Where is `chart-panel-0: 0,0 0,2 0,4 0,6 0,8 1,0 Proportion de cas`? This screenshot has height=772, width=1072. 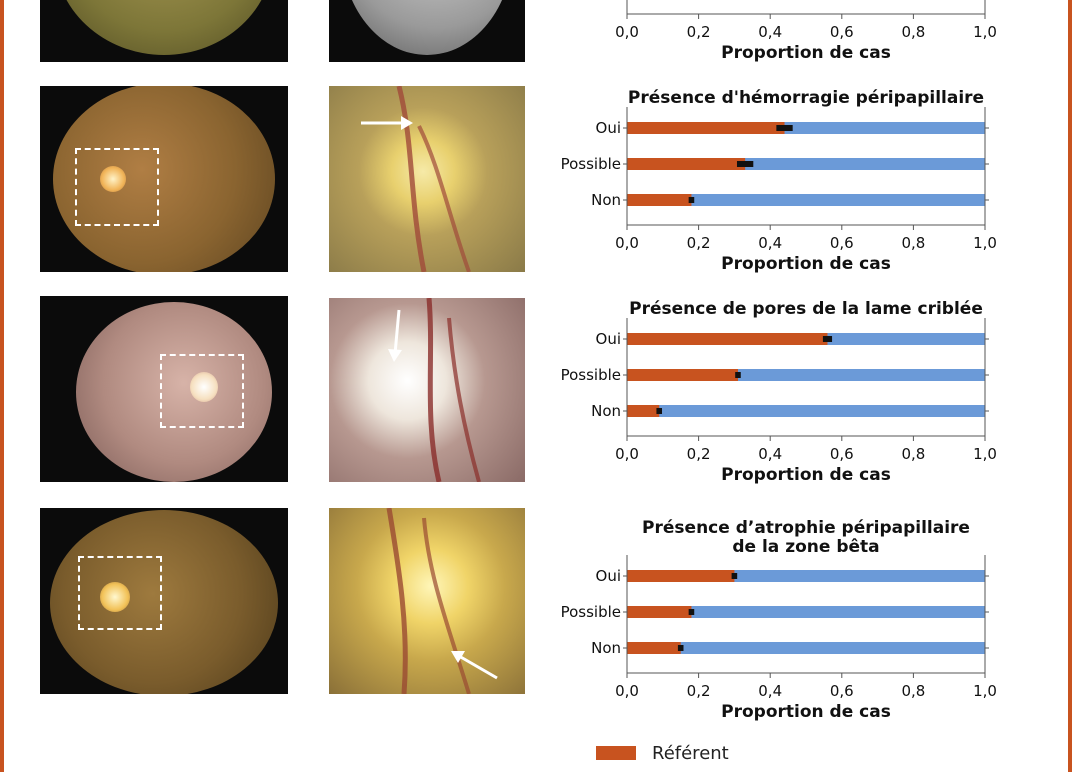 chart-panel-0: 0,0 0,2 0,4 0,6 0,8 1,0 Proportion de cas is located at coordinates (806, 31).